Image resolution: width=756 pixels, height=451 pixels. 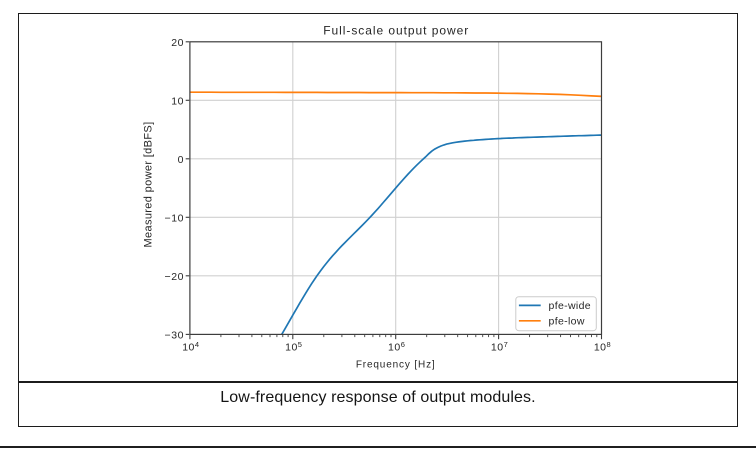 What do you see at coordinates (149, 185) in the screenshot?
I see `svg-text: Measured power [dBFS]` at bounding box center [149, 185].